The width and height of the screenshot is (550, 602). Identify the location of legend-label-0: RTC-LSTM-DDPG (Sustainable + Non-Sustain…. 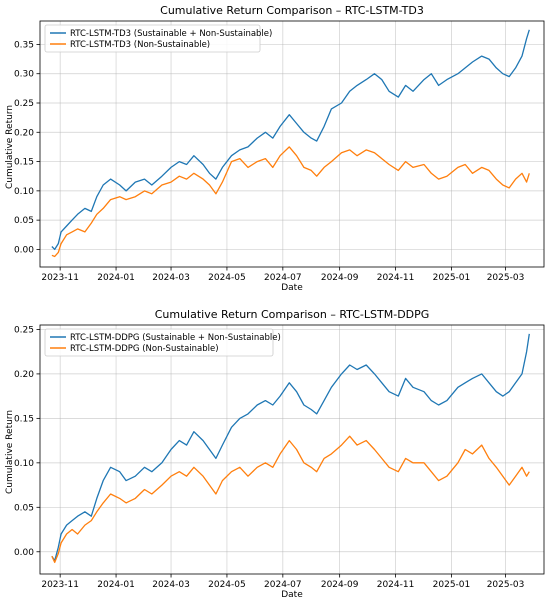
(175, 338).